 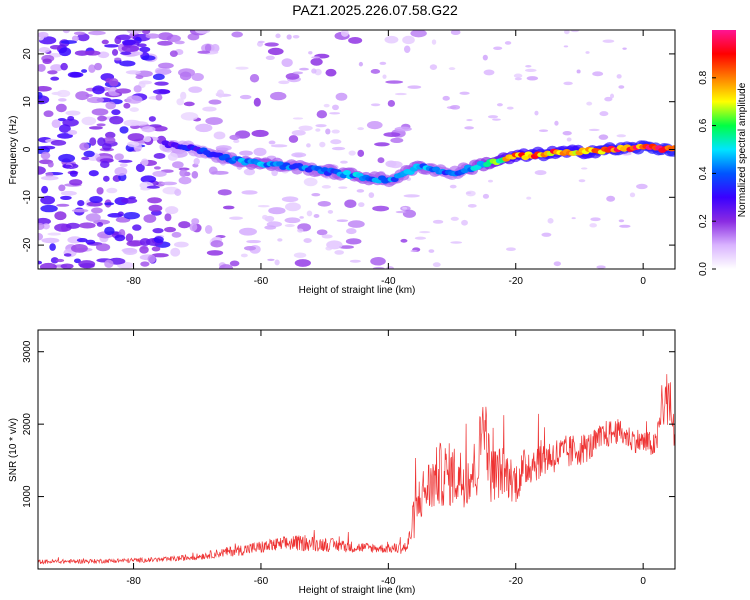 What do you see at coordinates (261, 581) in the screenshot?
I see `x-tick-label: -60` at bounding box center [261, 581].